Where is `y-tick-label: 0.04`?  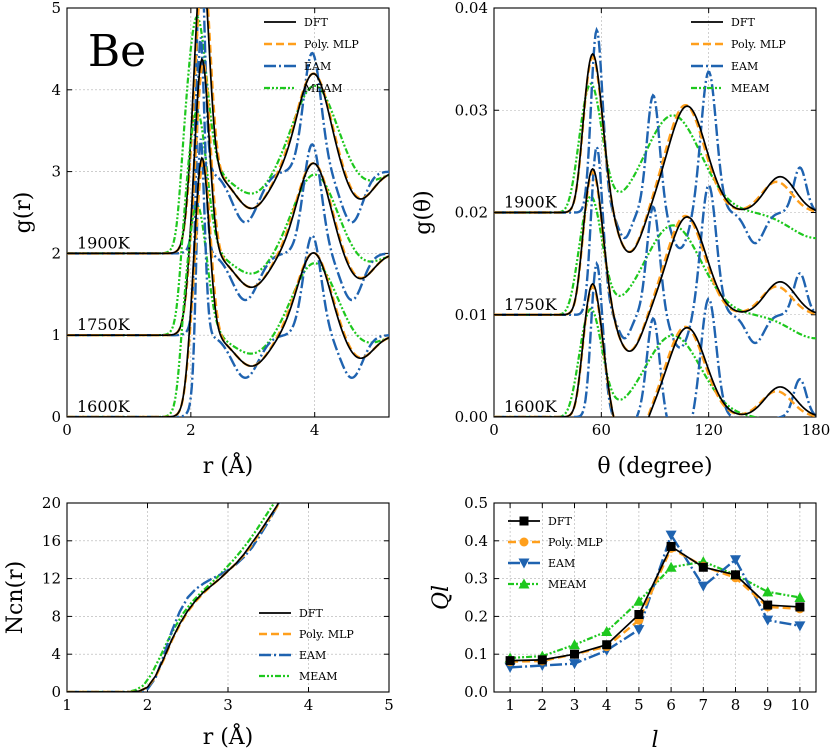 y-tick-label: 0.04 is located at coordinates (471, 8).